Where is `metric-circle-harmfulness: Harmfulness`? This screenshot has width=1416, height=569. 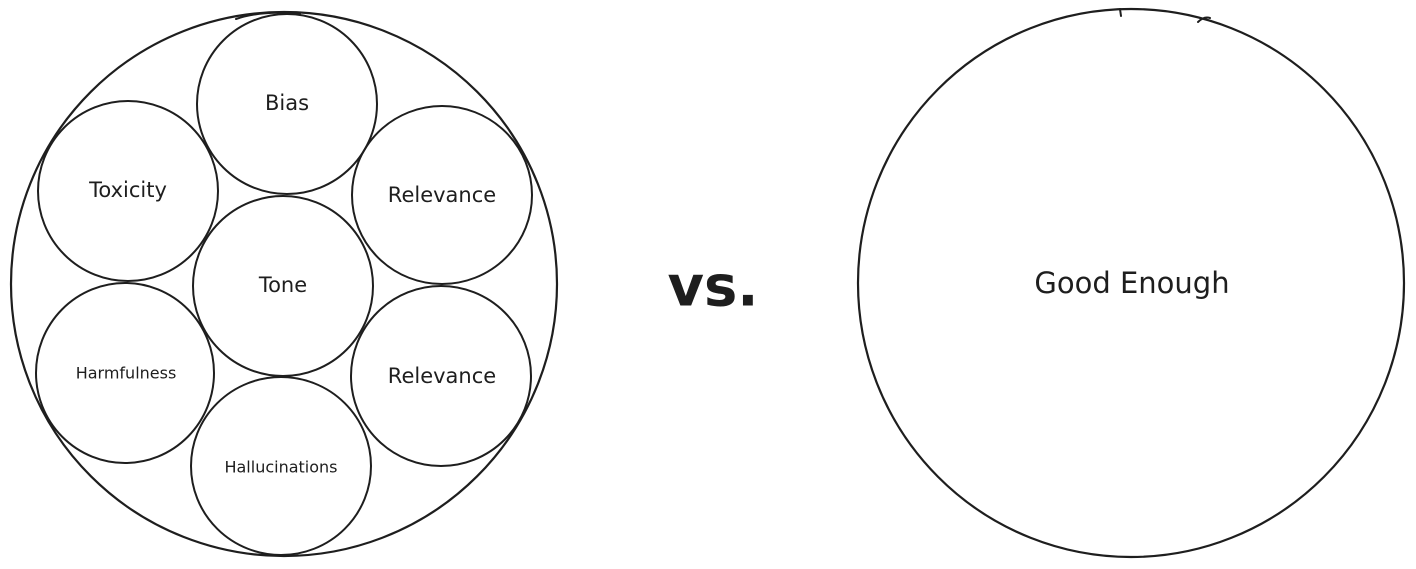 metric-circle-harmfulness: Harmfulness is located at coordinates (125, 373).